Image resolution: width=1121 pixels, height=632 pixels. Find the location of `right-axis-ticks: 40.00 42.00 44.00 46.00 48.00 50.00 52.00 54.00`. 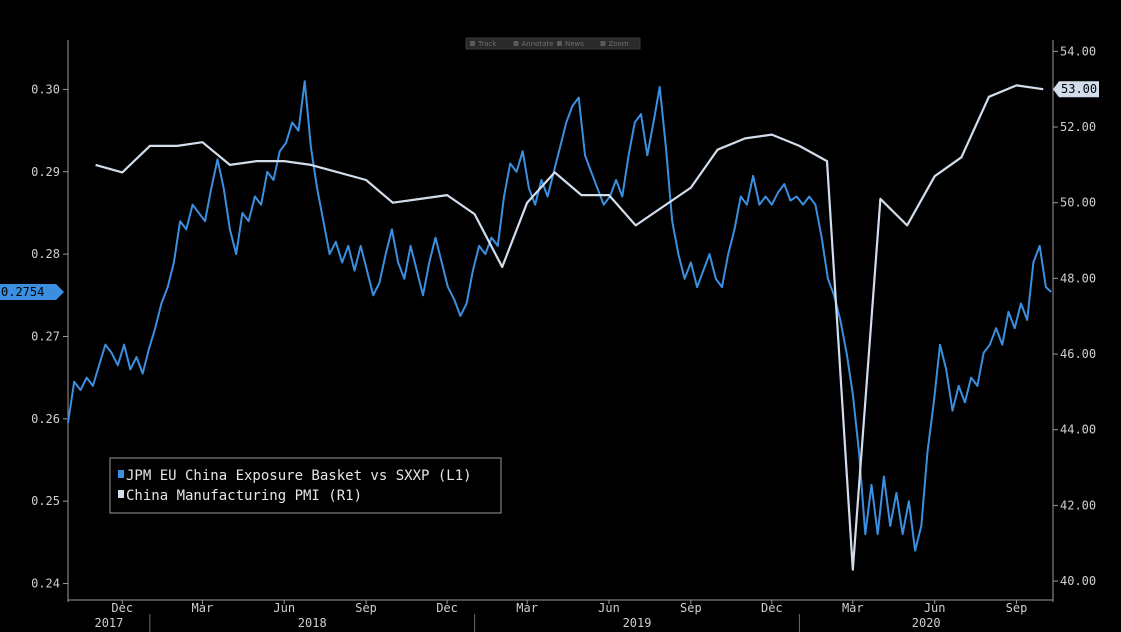

right-axis-ticks: 40.00 42.00 44.00 46.00 48.00 50.00 52.00 54.00 is located at coordinates (1074, 316).